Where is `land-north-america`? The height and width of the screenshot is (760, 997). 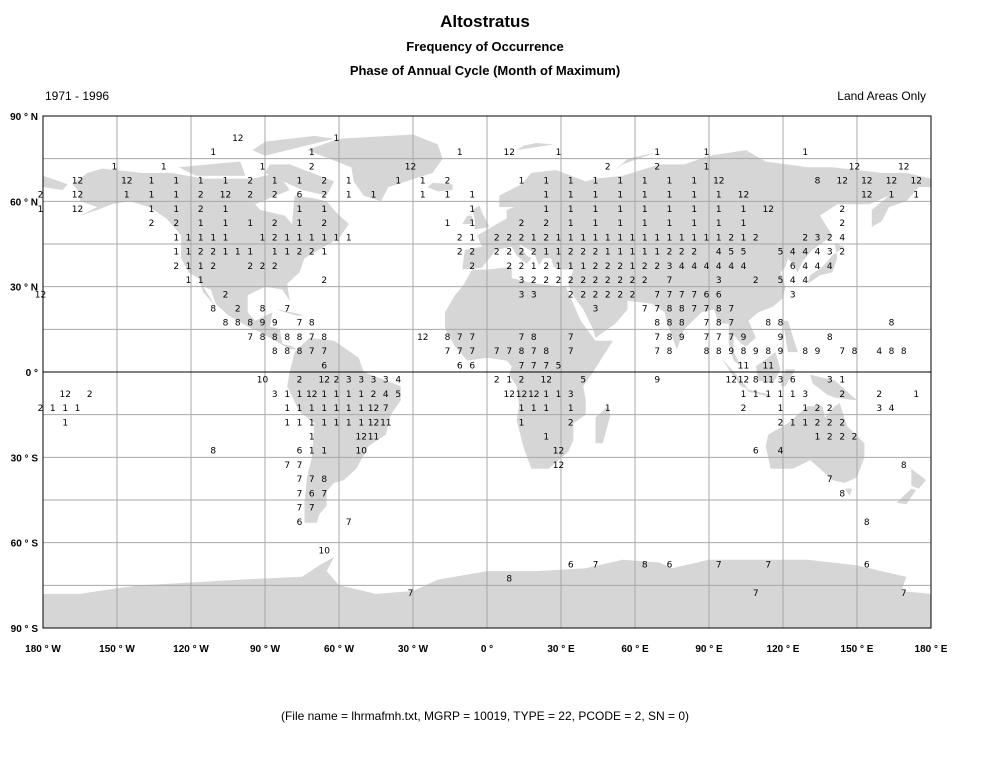
land-north-america is located at coordinates (210, 259).